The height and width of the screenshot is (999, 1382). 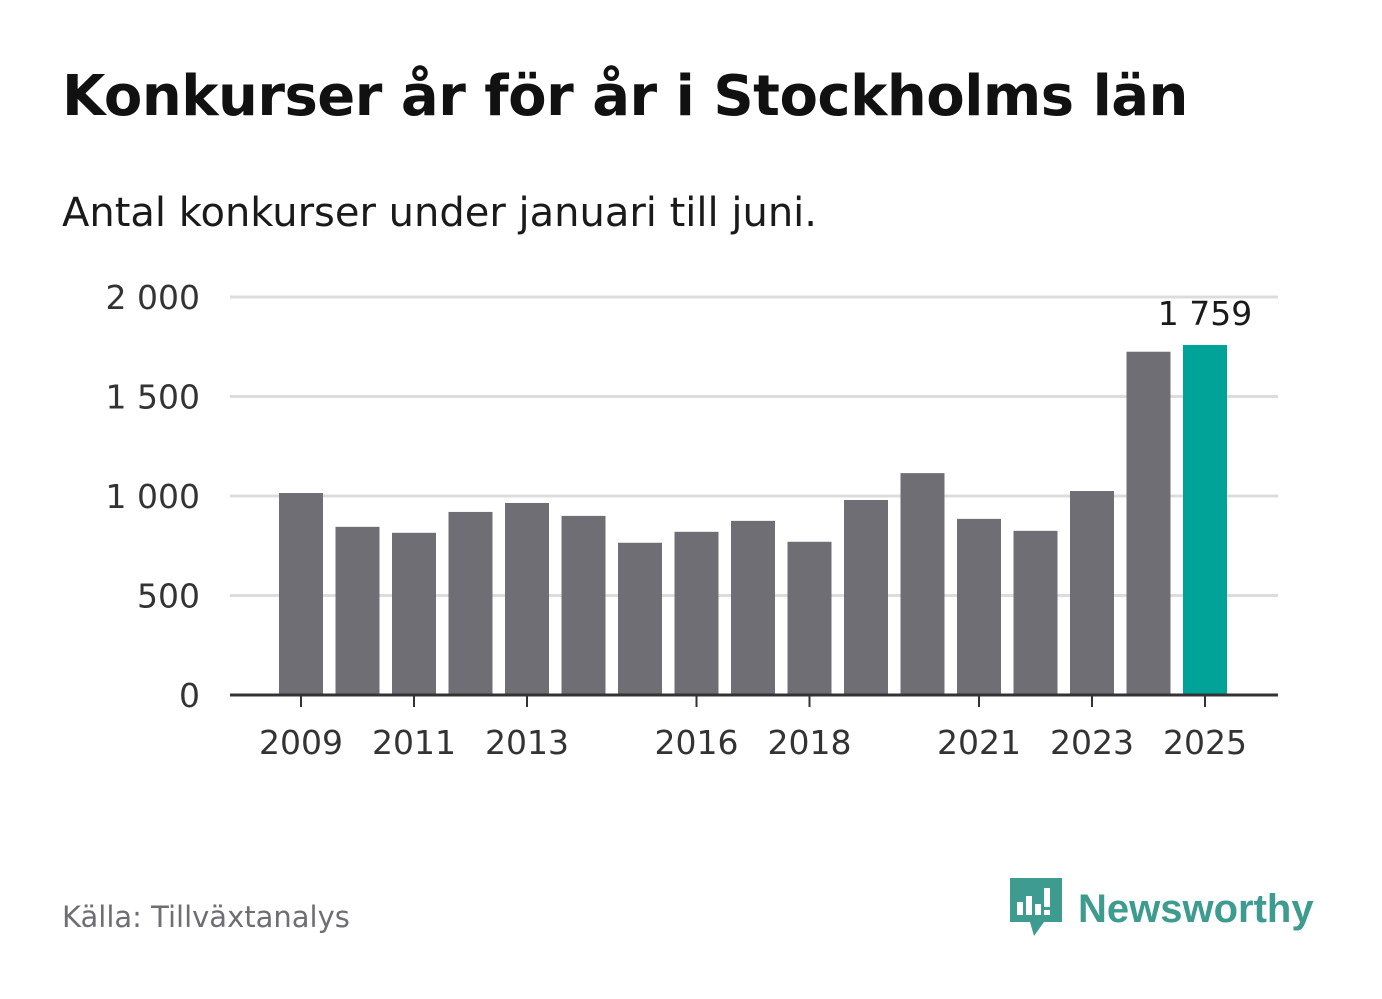 I want to click on y-tick-label: 1 500, so click(x=153, y=397).